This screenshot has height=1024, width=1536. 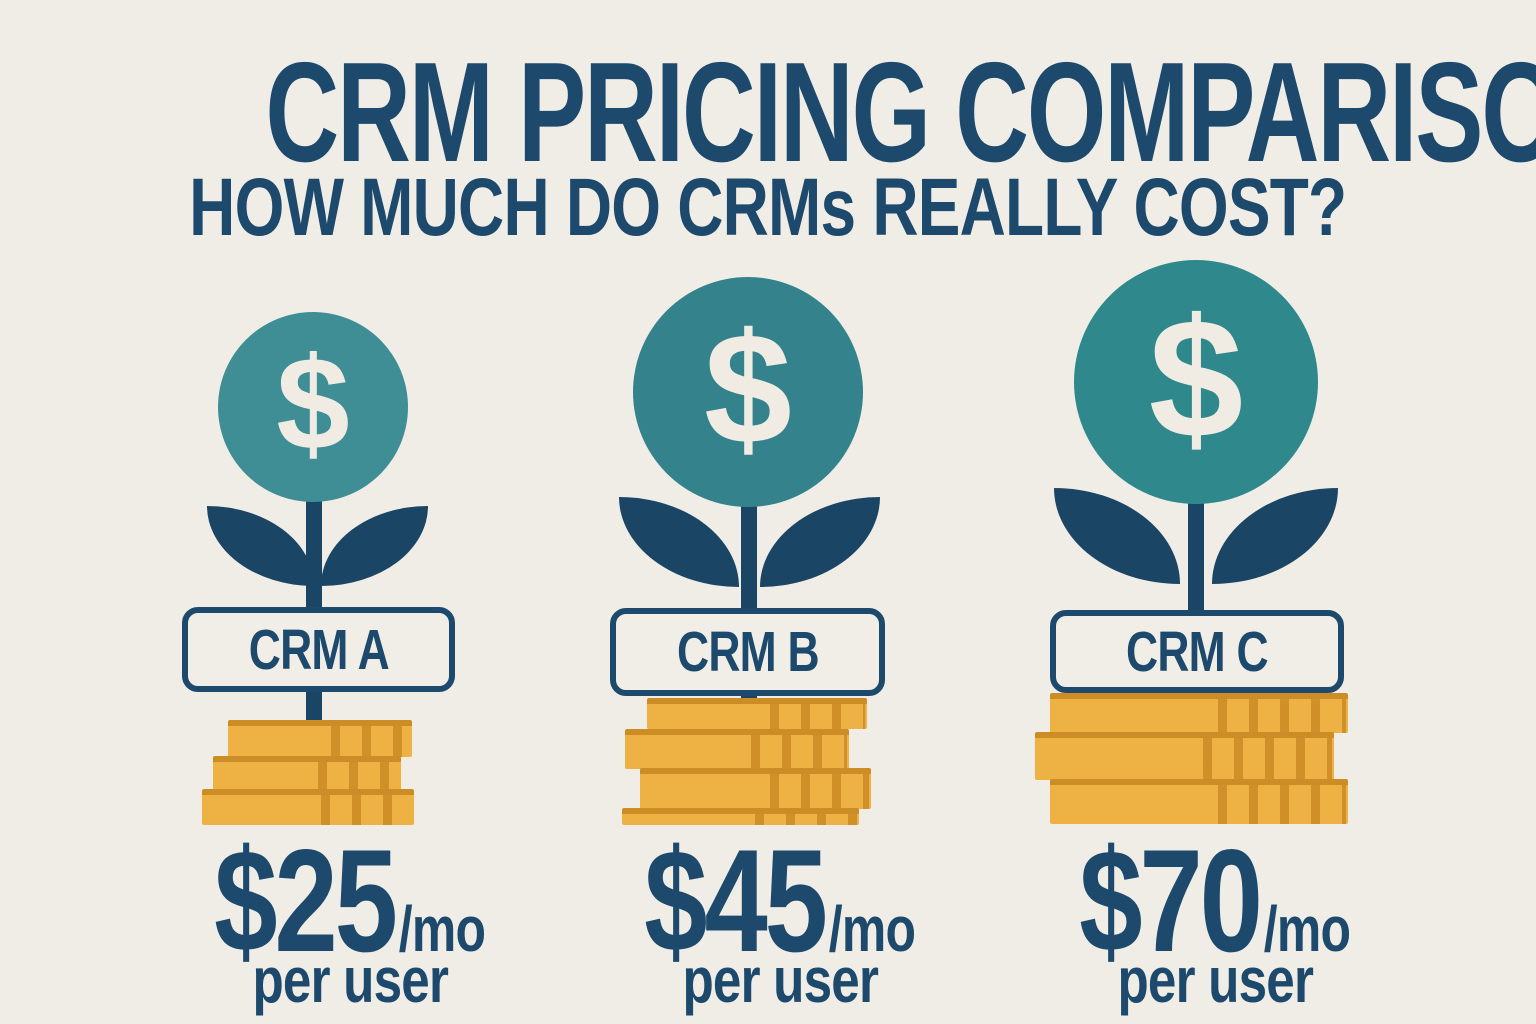 I want to click on crm-label-box: CRM B, so click(x=747, y=652).